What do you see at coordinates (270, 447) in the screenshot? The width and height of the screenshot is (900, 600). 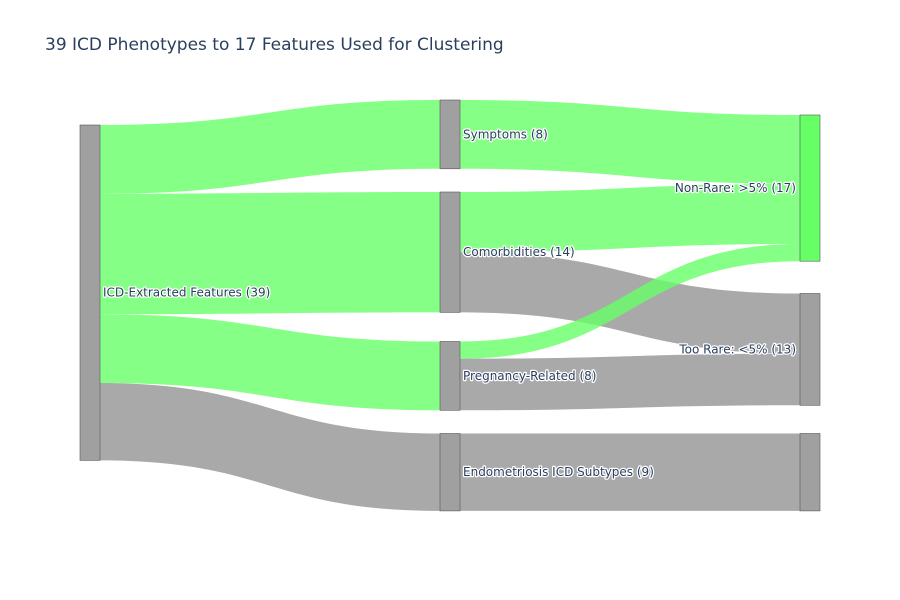 I see `link-icd-to-endo` at bounding box center [270, 447].